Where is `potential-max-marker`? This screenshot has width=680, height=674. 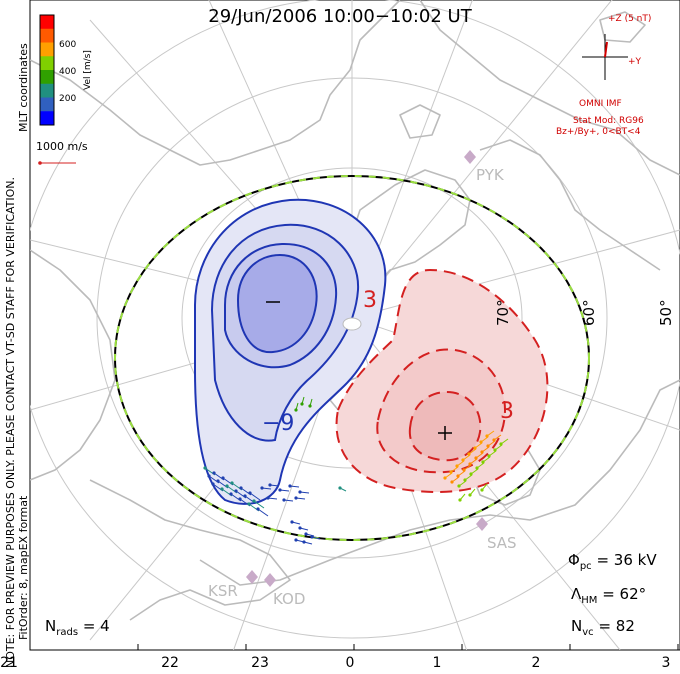 potential-max-marker is located at coordinates (445, 433).